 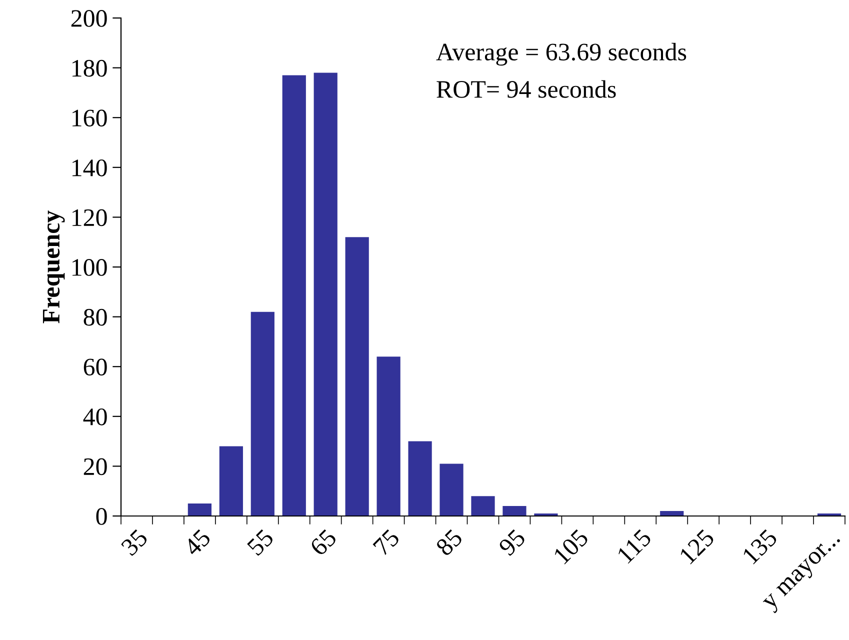 What do you see at coordinates (89, 68) in the screenshot?
I see `y-tick-label: 180` at bounding box center [89, 68].